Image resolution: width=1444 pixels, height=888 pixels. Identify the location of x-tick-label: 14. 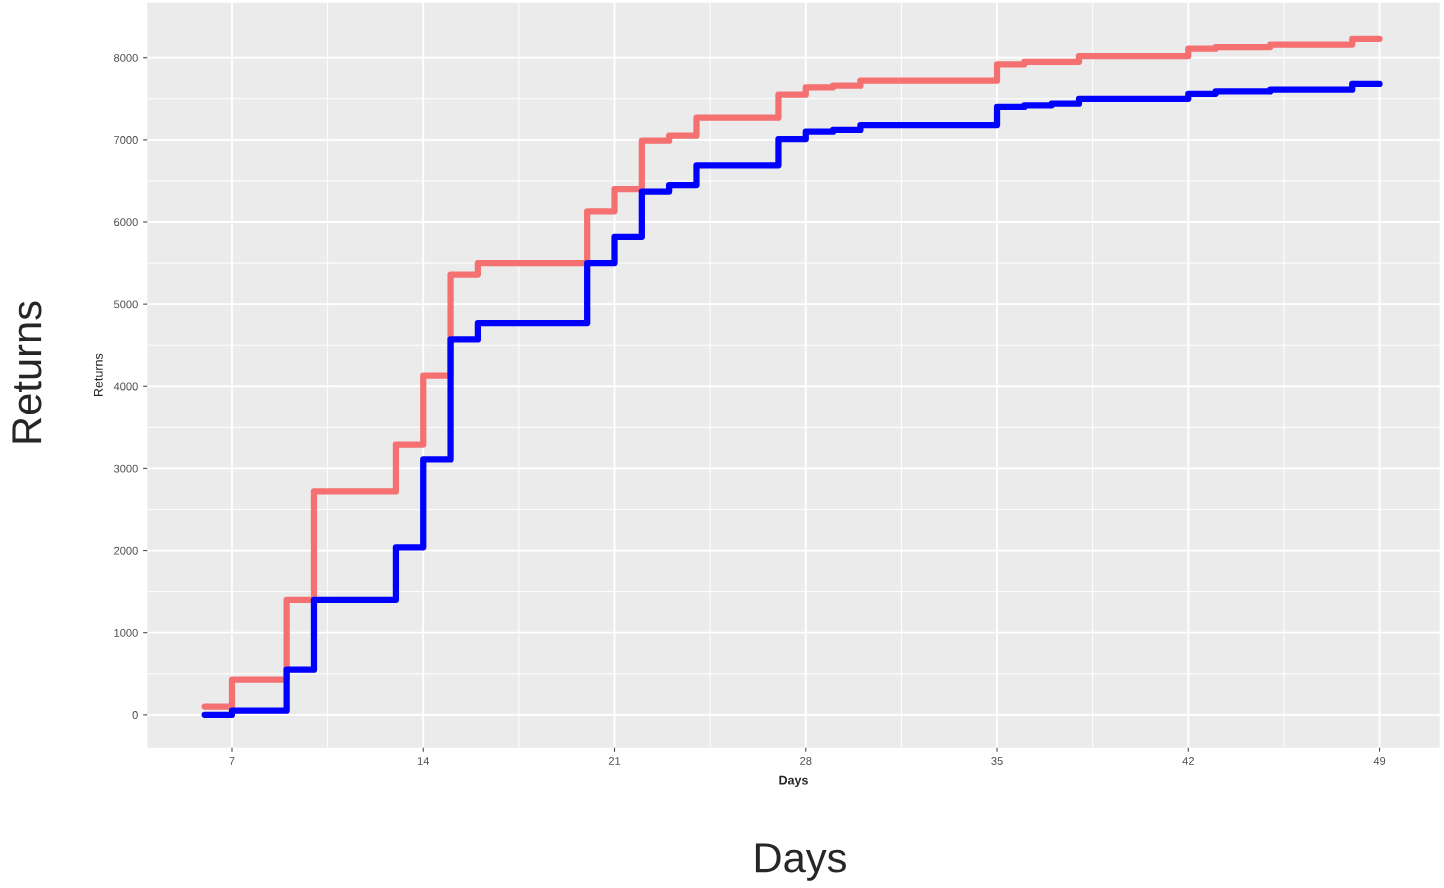
(423, 761).